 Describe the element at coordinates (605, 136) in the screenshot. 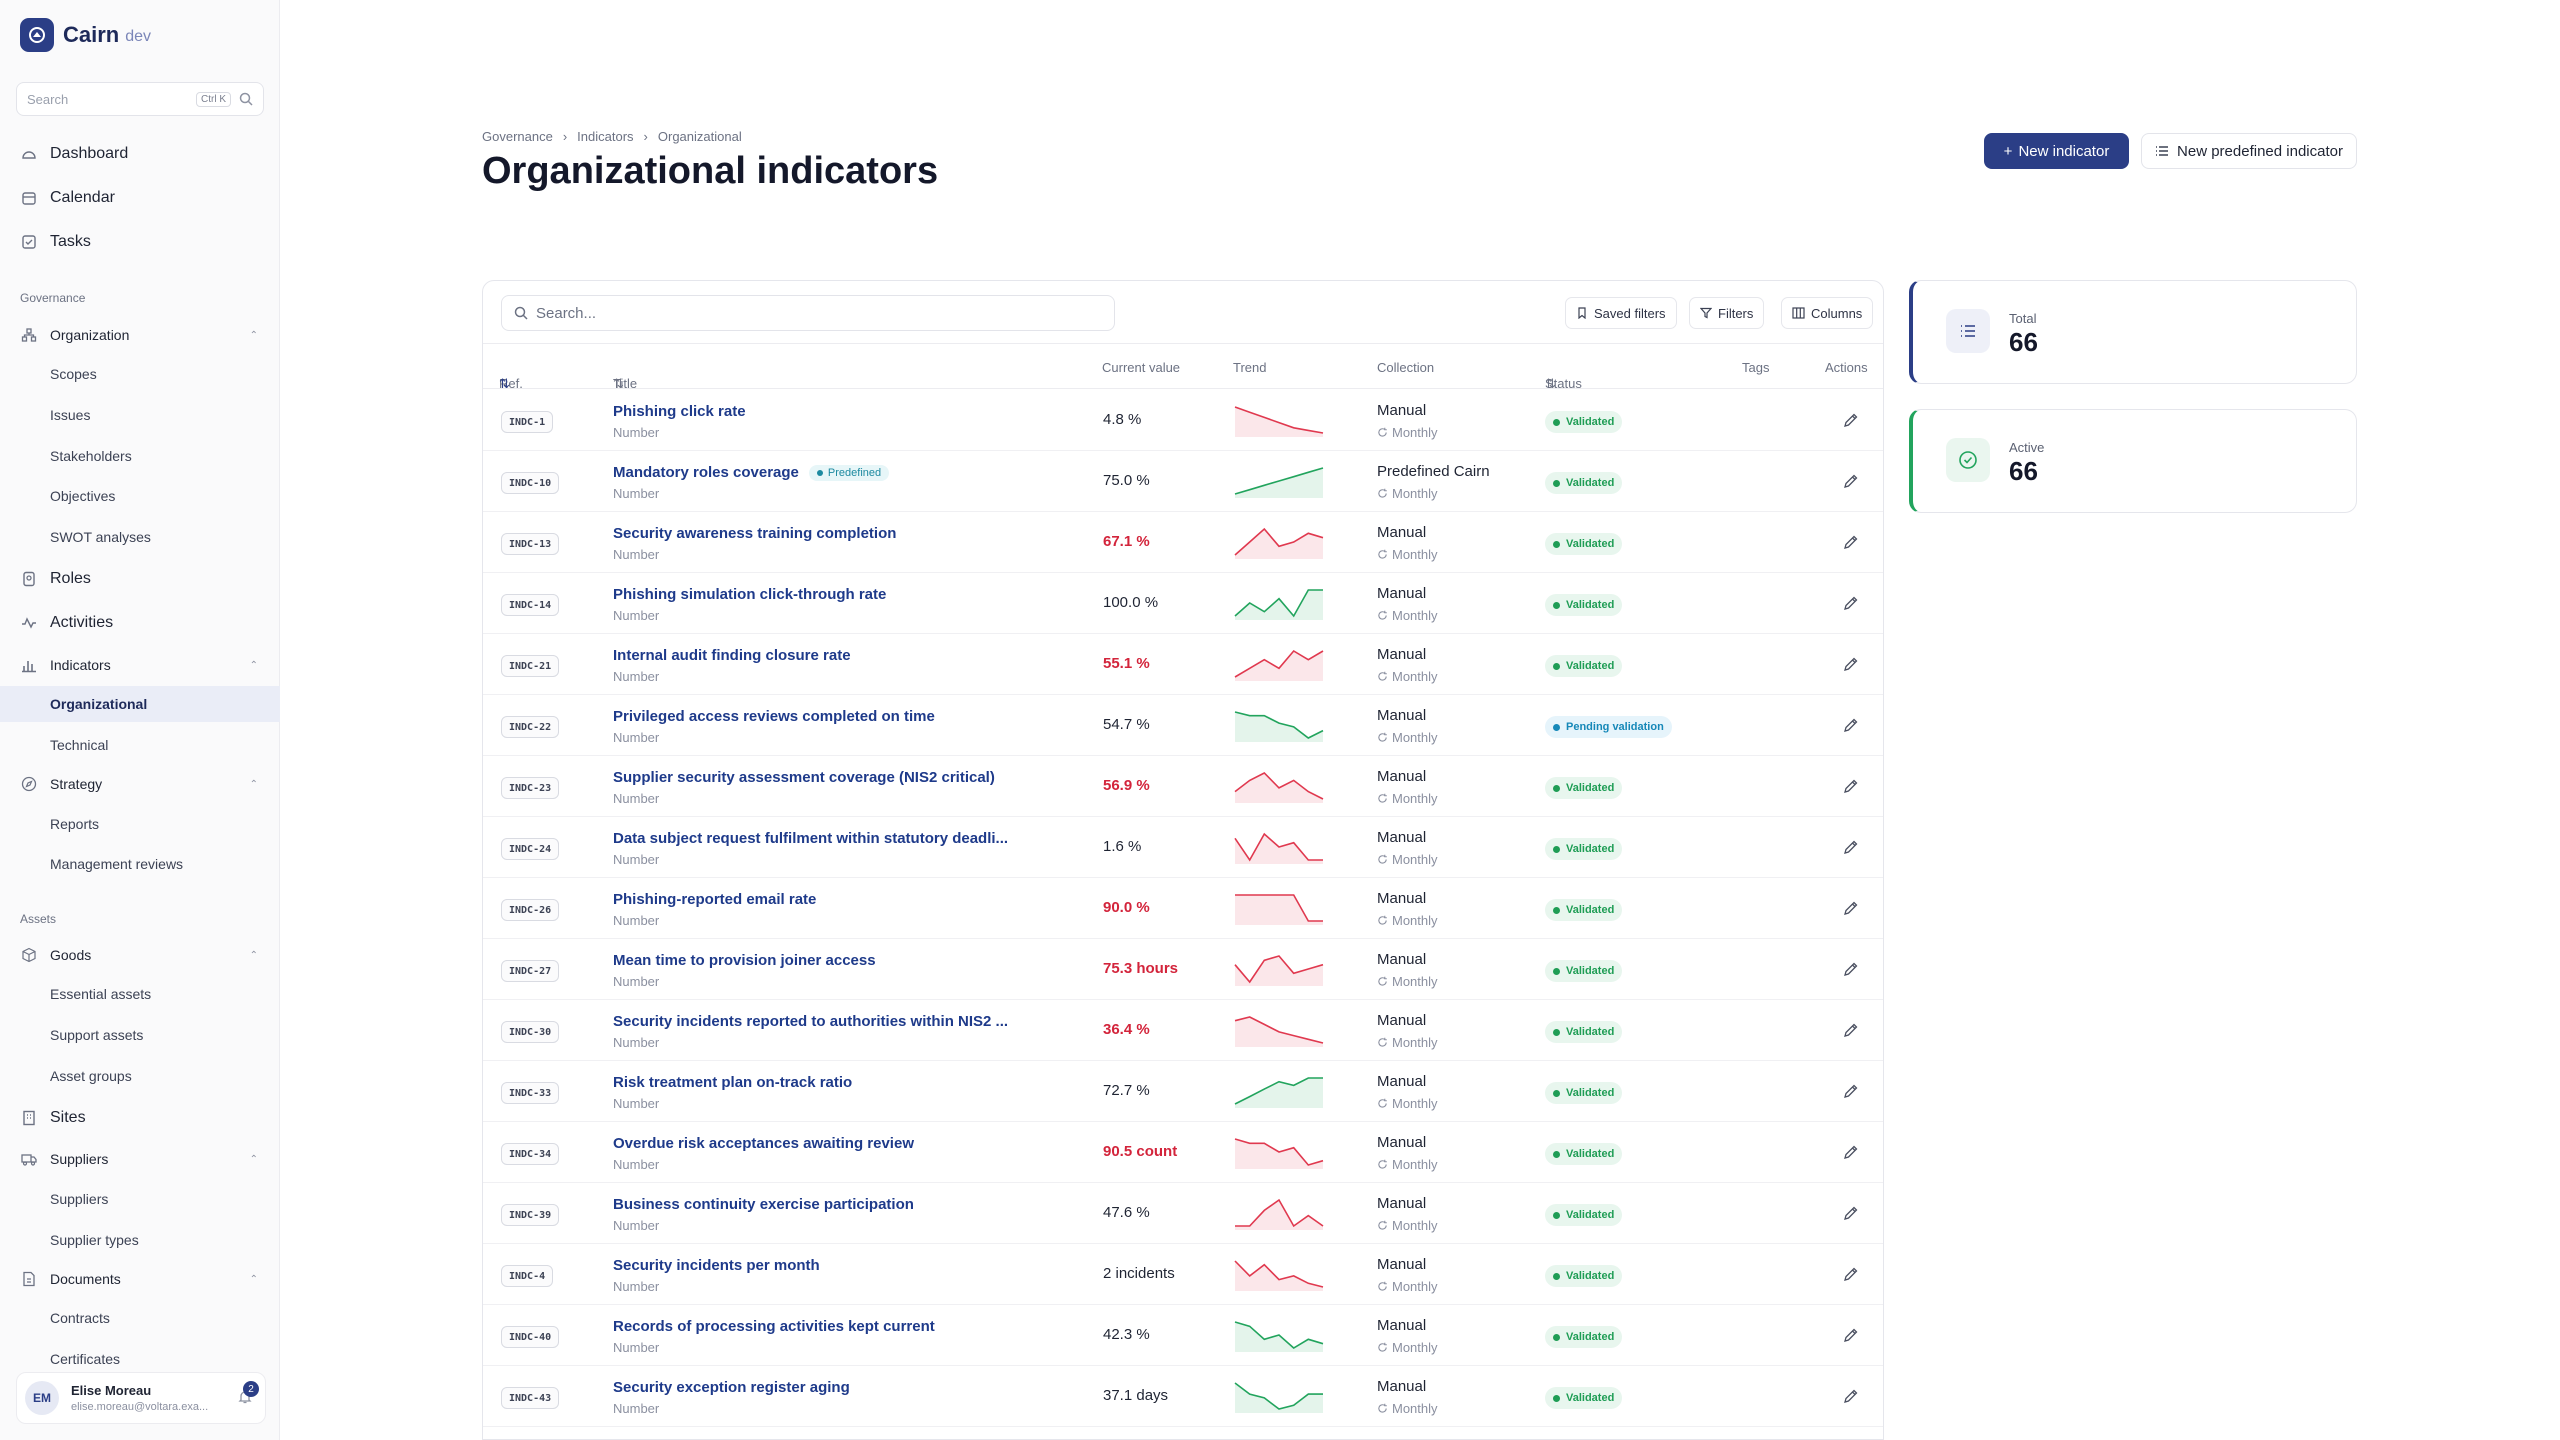

I see `breadcrumb-item: Indicators` at that location.